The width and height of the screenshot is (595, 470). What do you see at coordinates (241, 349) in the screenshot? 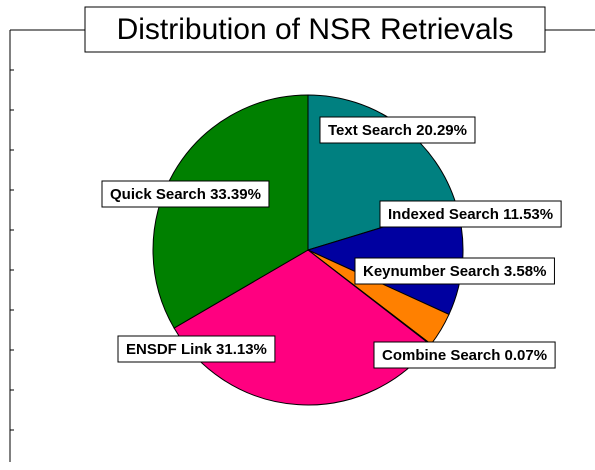
I see `label-value: 31.13%` at bounding box center [241, 349].